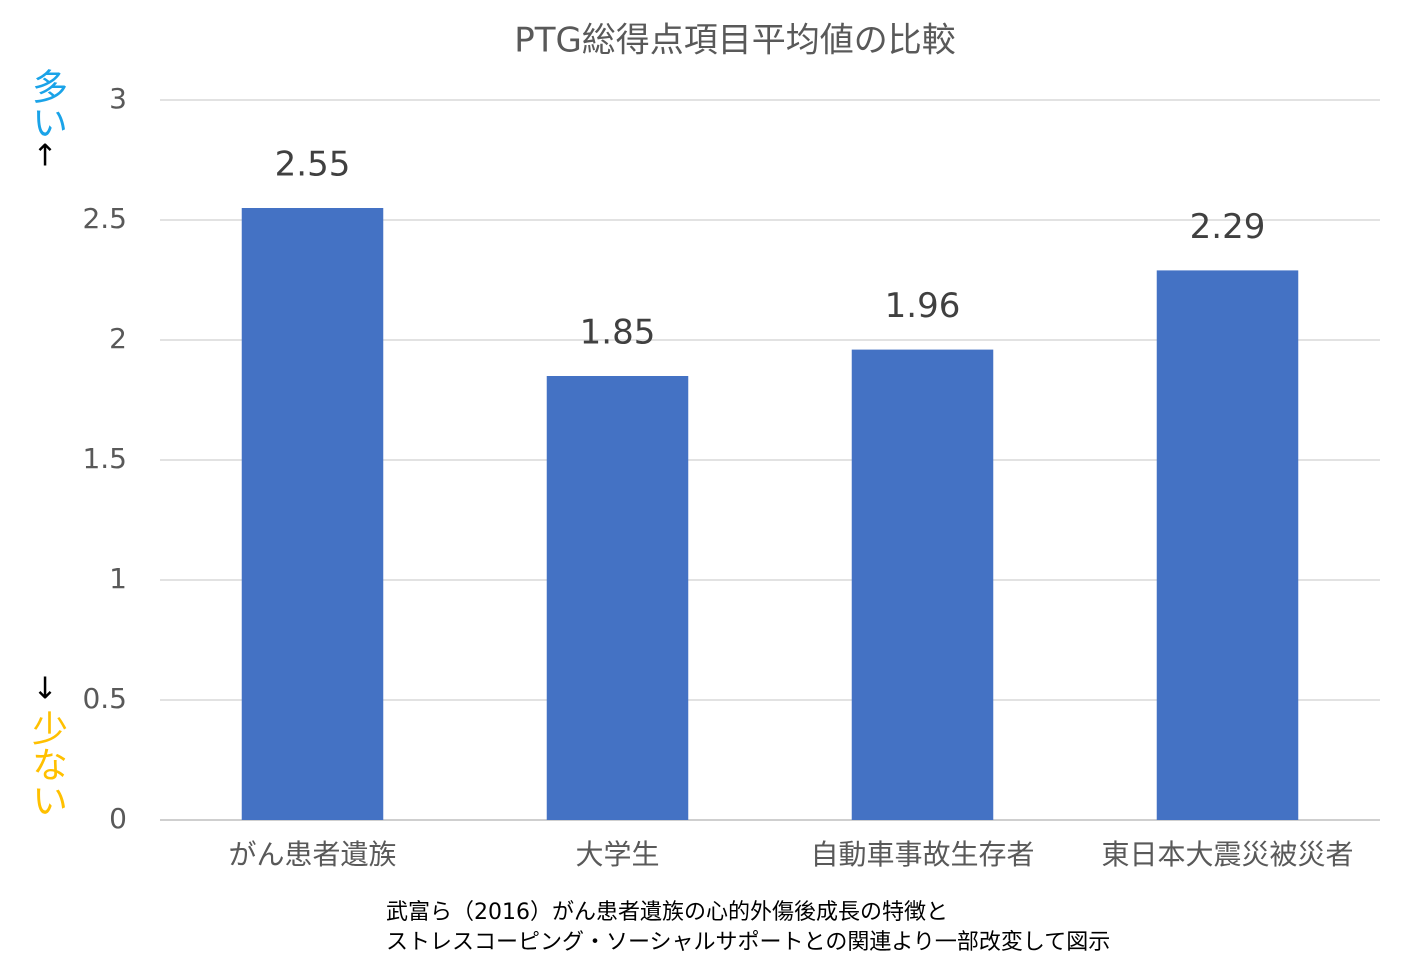 This screenshot has height=972, width=1402. I want to click on source-note: 武富ら（2016）がん患者遺族の心的外傷後成長の特徴と, so click(667, 912).